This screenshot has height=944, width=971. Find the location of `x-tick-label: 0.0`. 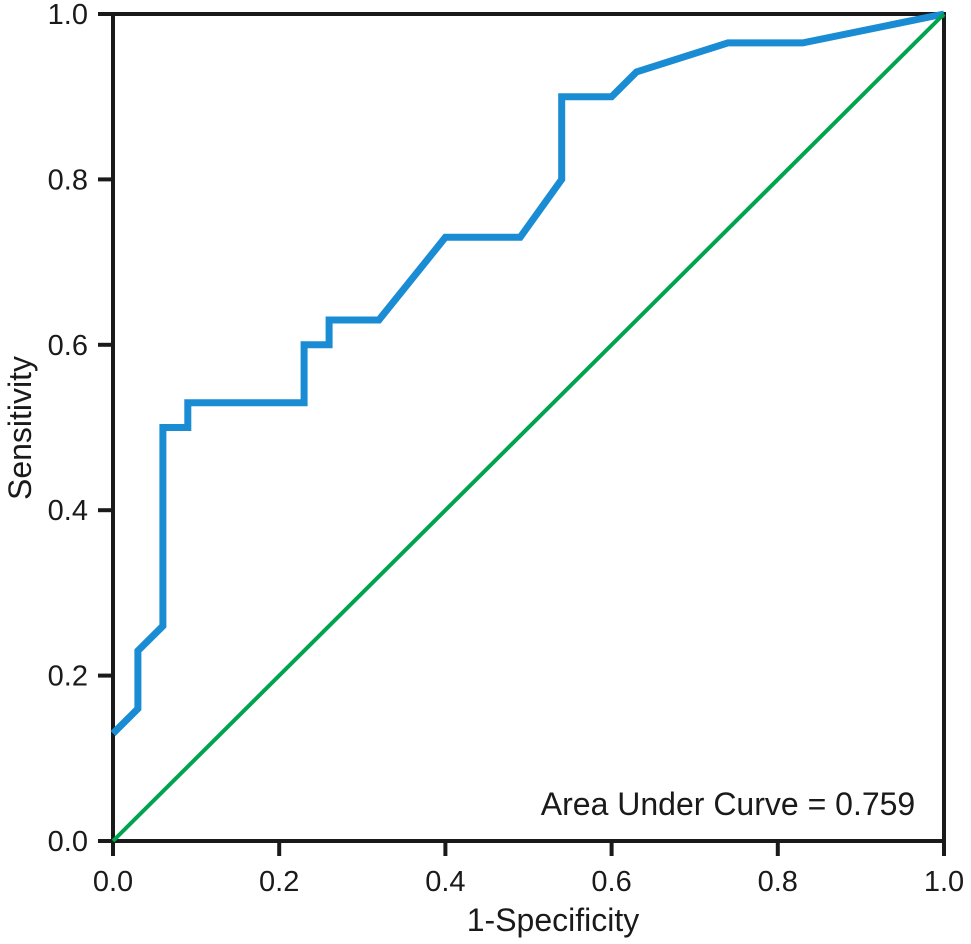

x-tick-label: 0.0 is located at coordinates (113, 882).